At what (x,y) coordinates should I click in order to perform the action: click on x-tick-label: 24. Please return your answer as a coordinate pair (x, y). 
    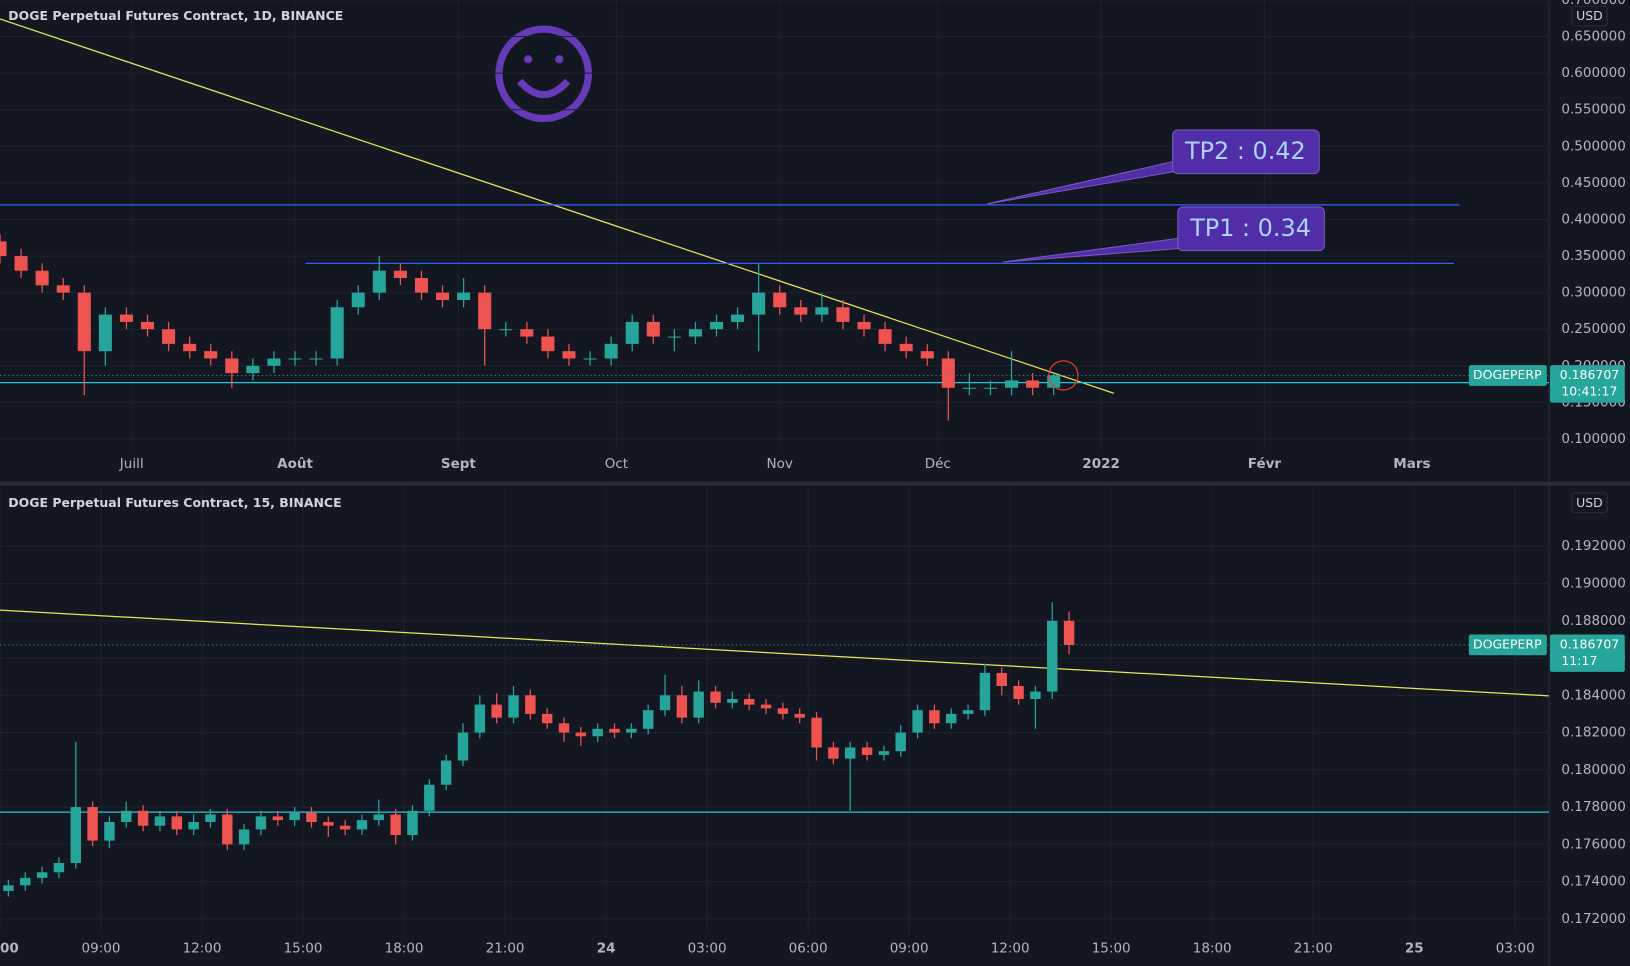
    Looking at the image, I should click on (606, 948).